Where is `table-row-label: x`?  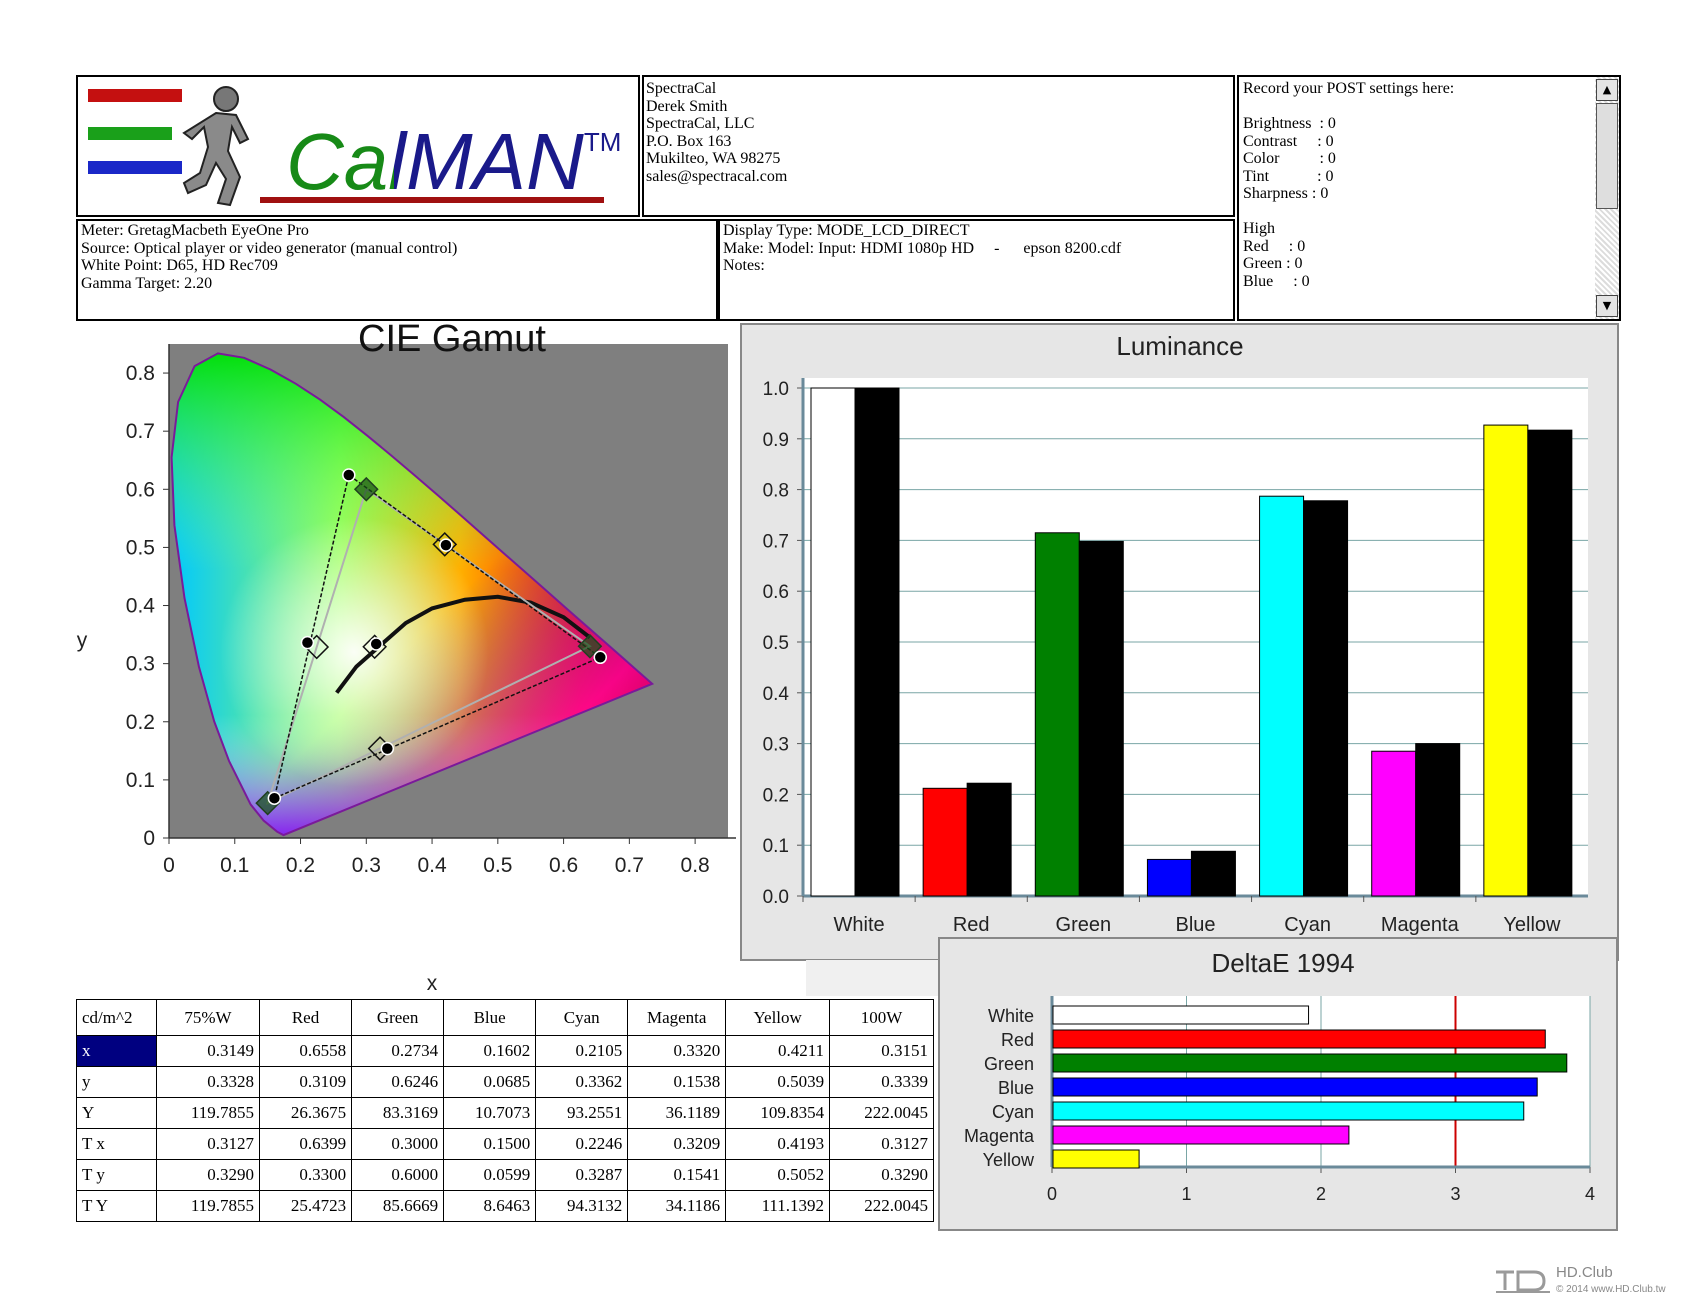 table-row-label: x is located at coordinates (116, 1051).